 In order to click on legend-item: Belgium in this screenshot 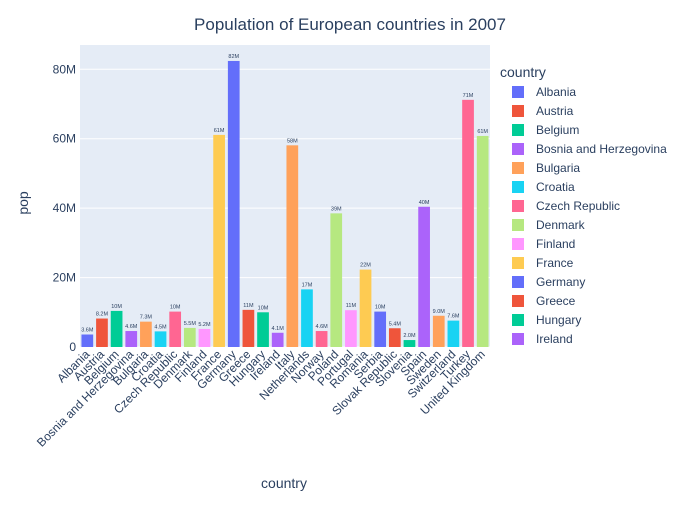, I will do `click(545, 130)`.